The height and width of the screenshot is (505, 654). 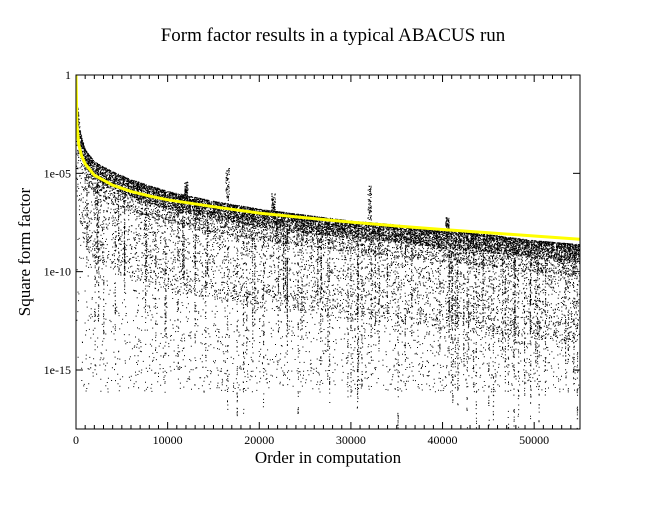 I want to click on y-tick-label: 1e-05, so click(x=57, y=173).